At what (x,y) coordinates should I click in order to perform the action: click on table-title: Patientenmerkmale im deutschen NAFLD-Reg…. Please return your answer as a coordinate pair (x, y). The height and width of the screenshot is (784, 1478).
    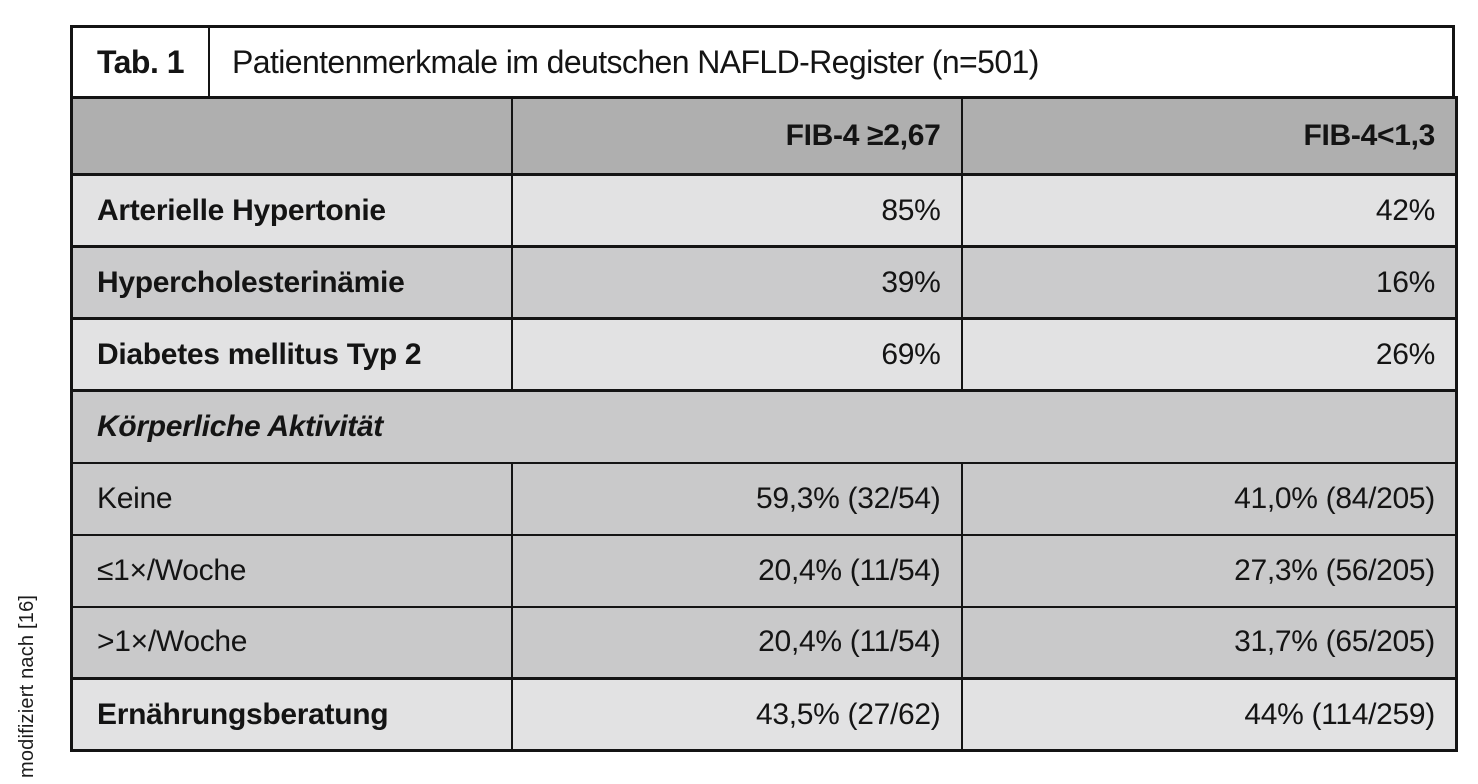
    Looking at the image, I should click on (635, 61).